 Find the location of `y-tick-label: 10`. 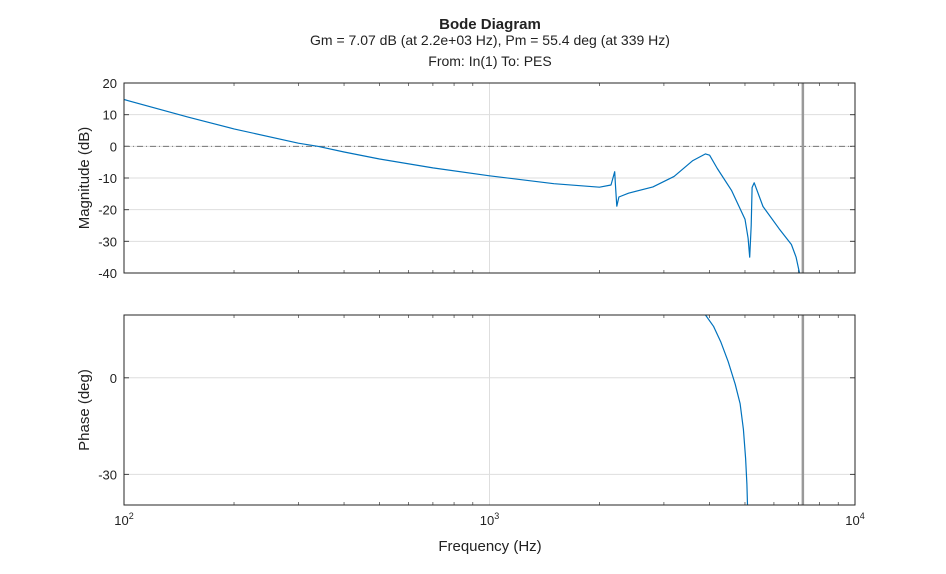

y-tick-label: 10 is located at coordinates (110, 115).